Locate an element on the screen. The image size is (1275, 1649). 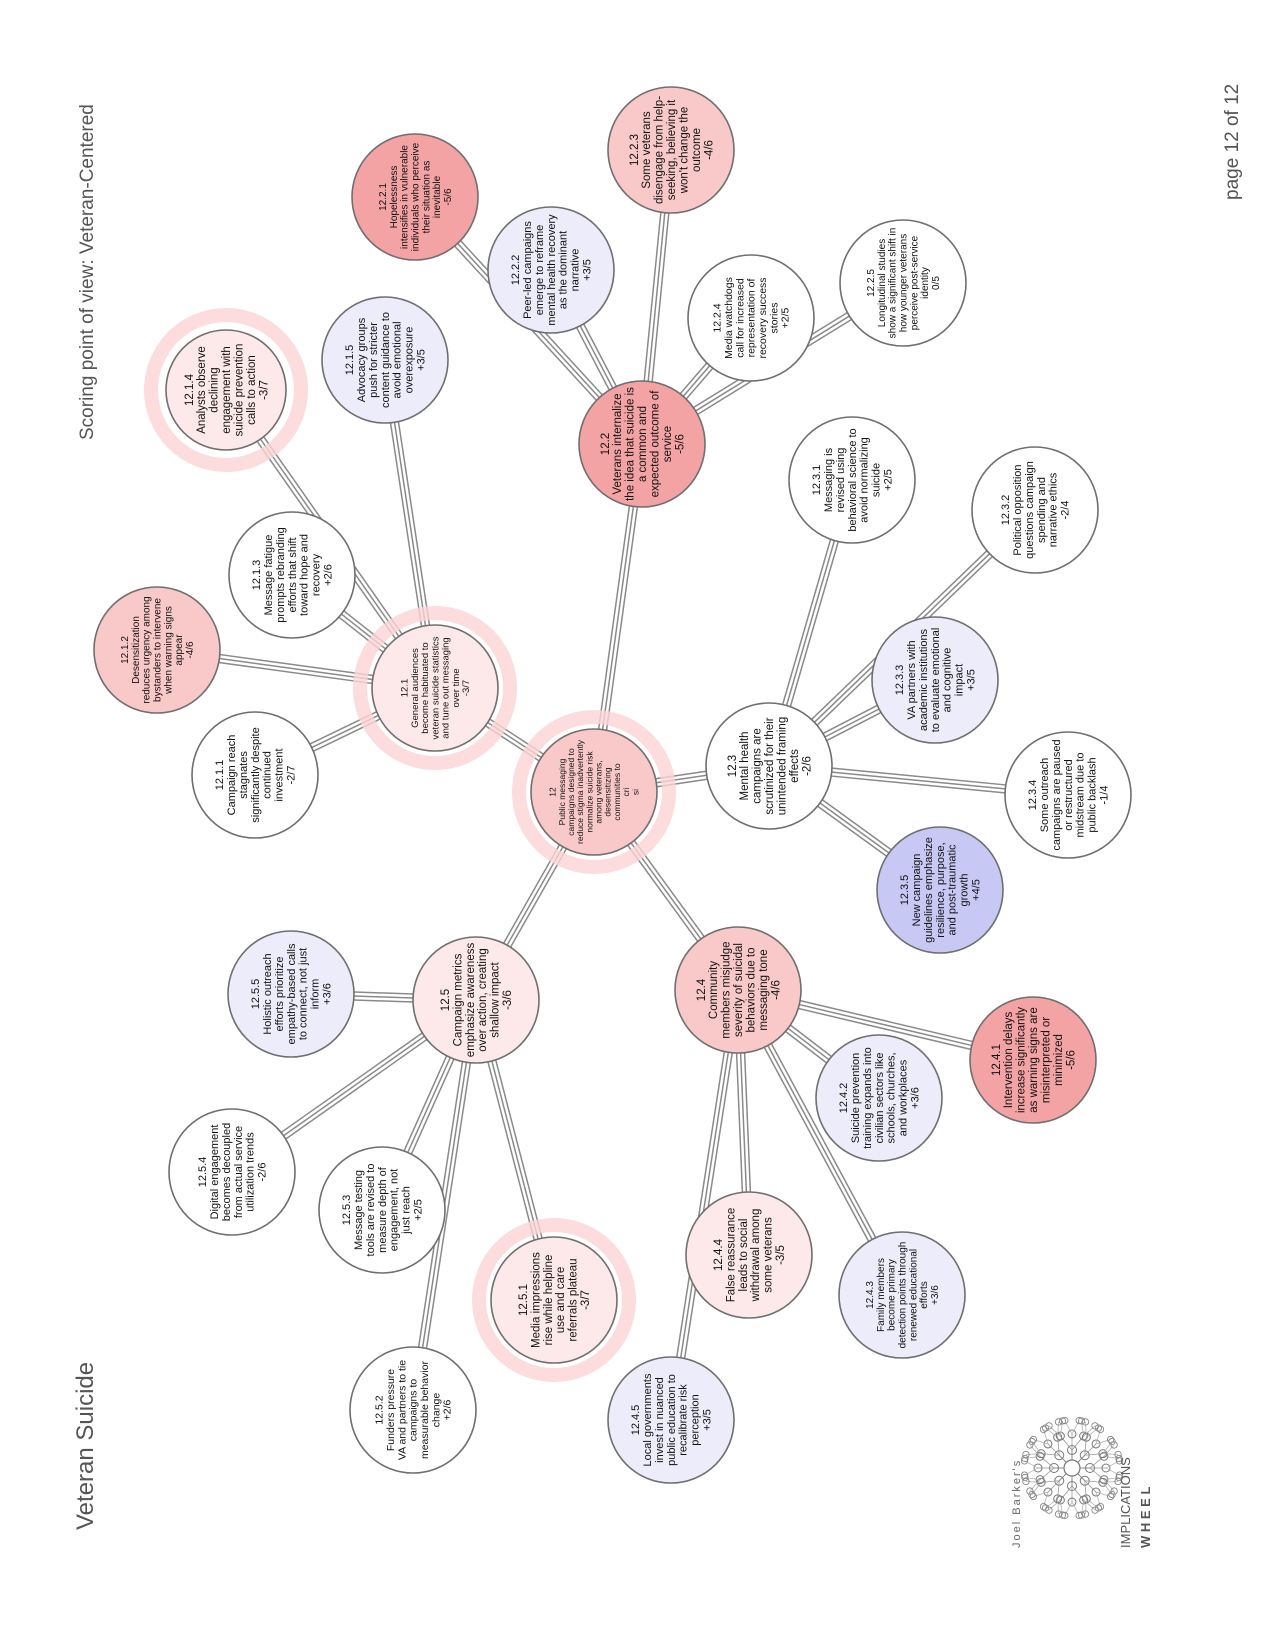
link-12.3-12.3.4 is located at coordinates (918, 780).